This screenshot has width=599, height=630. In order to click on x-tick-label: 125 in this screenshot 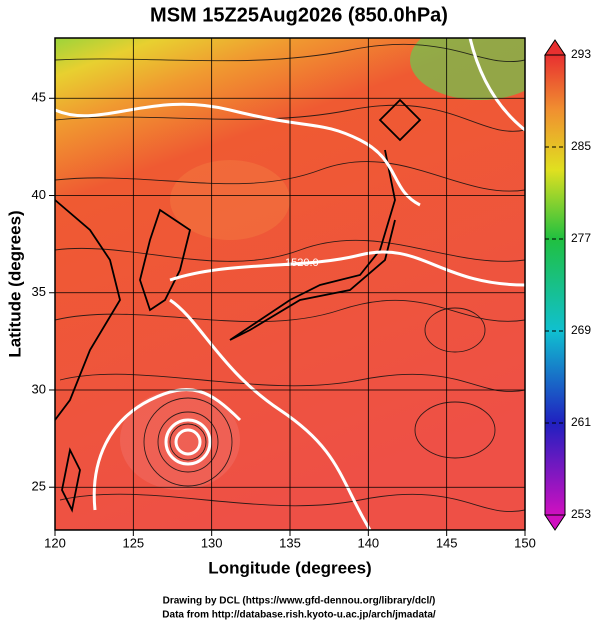, I will do `click(133, 542)`.